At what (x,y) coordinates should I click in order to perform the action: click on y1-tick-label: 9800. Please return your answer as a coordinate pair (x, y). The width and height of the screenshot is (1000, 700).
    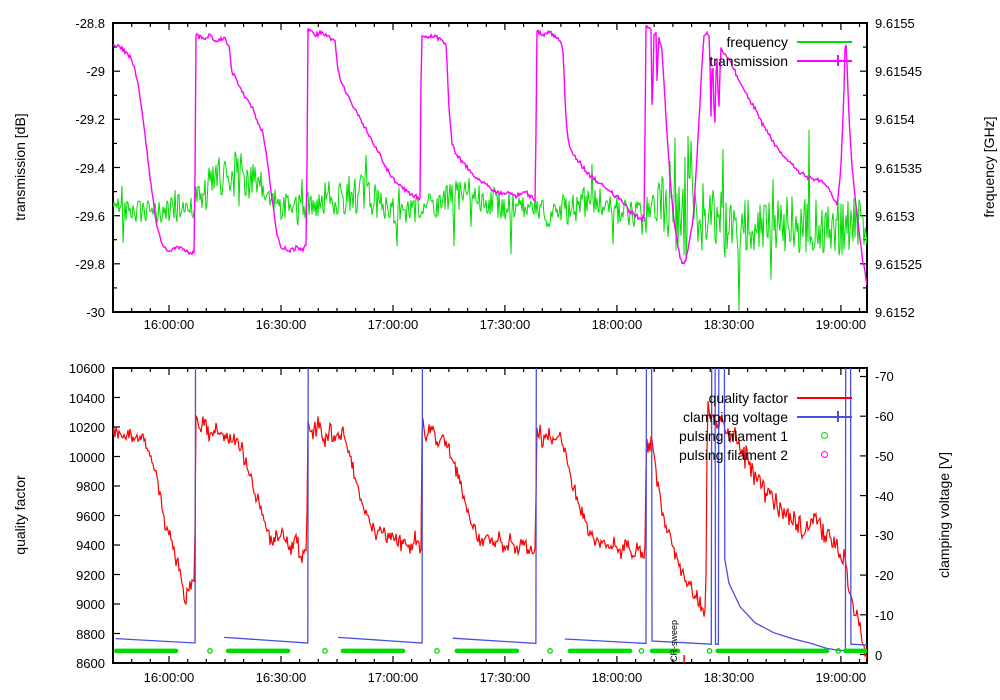
    Looking at the image, I should click on (90, 486).